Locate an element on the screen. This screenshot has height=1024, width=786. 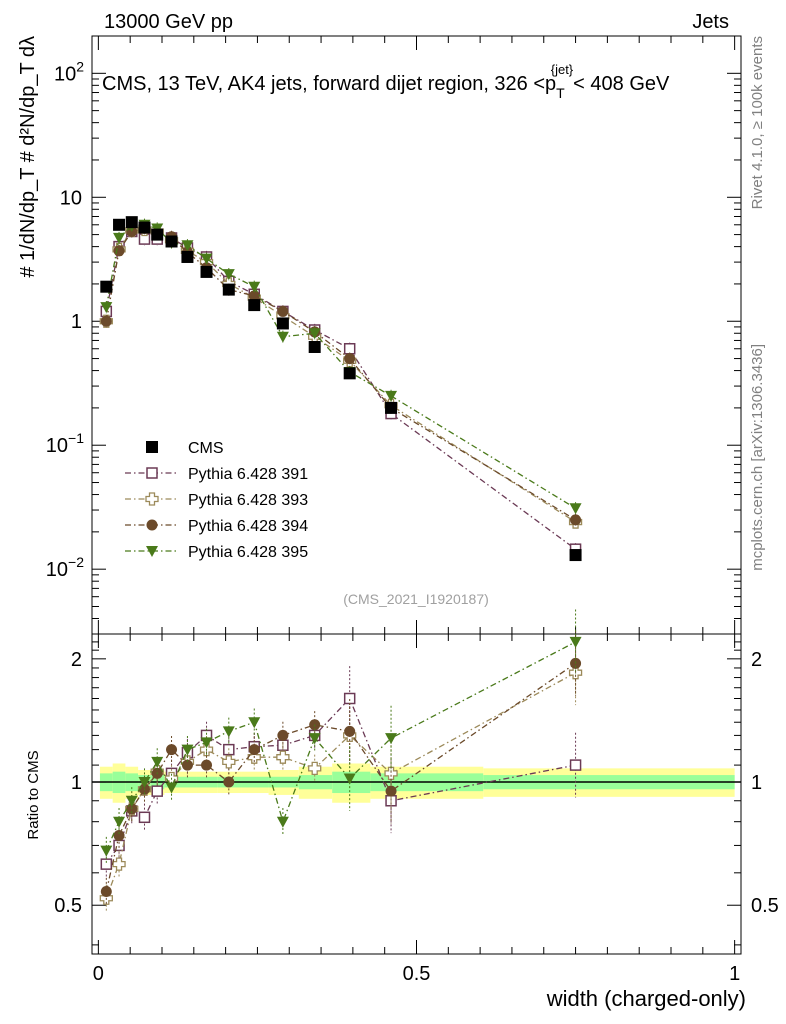
y-tick-label: 10 is located at coordinates (71, 198).